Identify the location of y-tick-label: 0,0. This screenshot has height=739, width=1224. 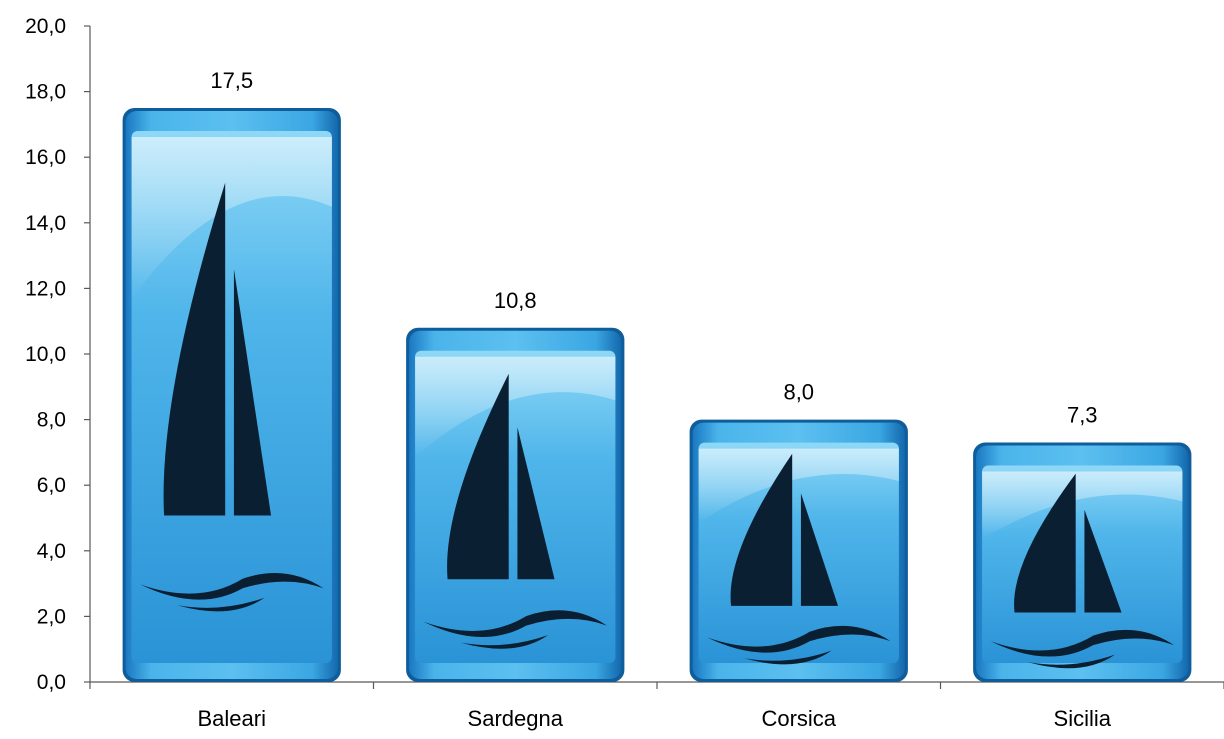
(51, 682).